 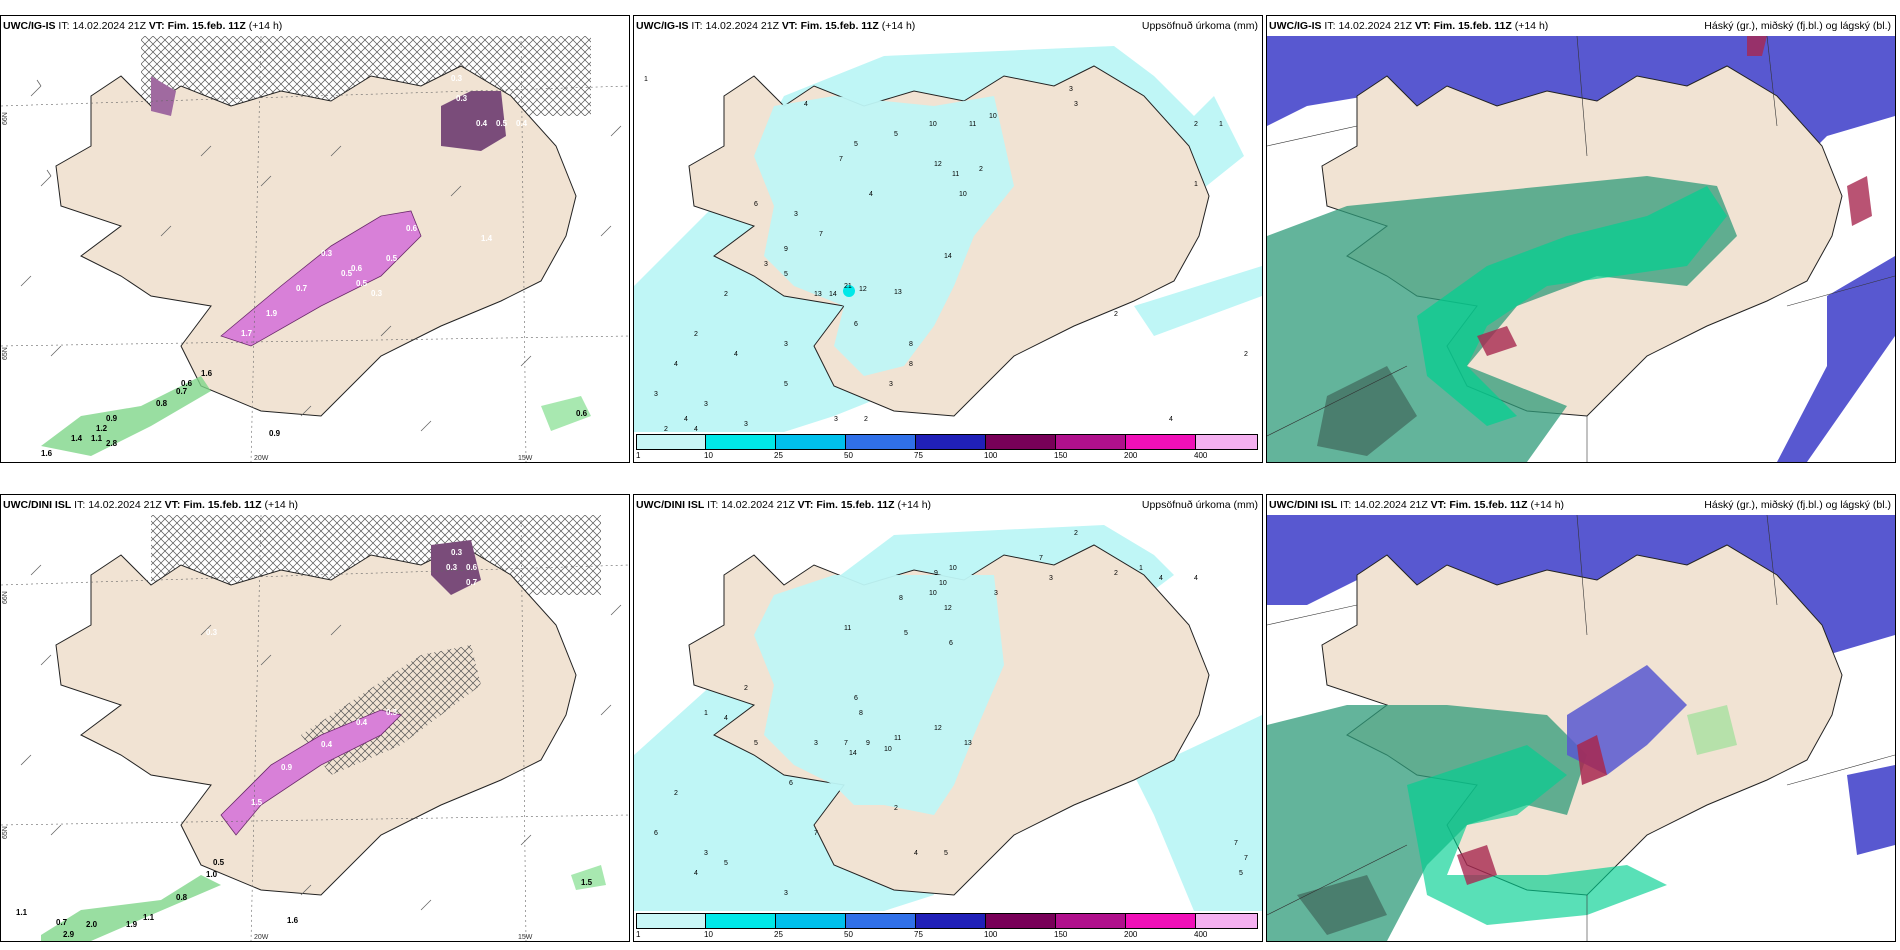 What do you see at coordinates (884, 236) in the screenshot?
I see `precip-area-over-land` at bounding box center [884, 236].